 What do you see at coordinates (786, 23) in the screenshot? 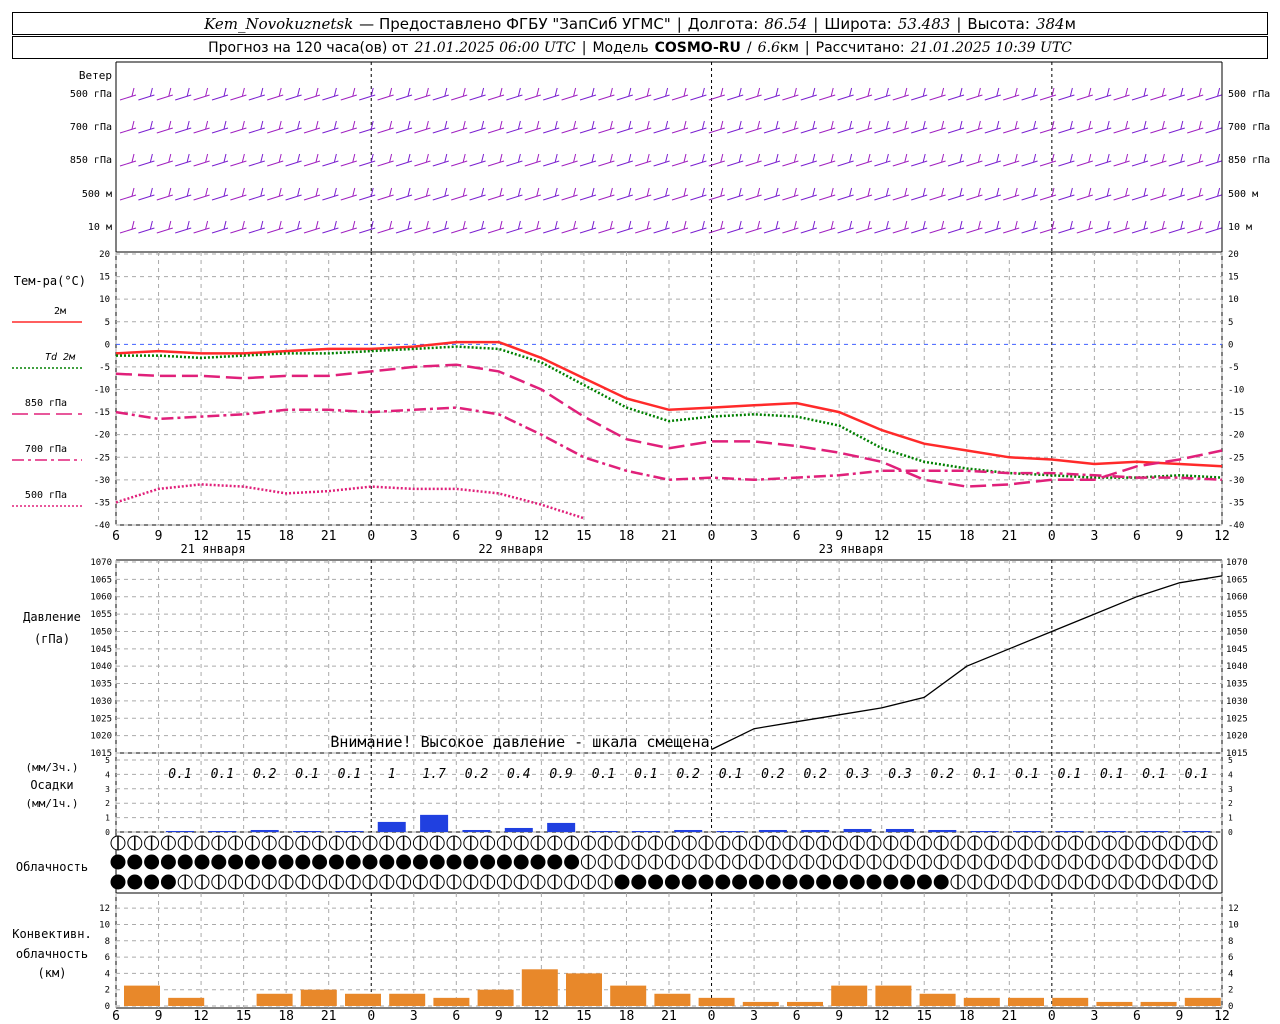
I see `lon-value: 86.54` at bounding box center [786, 23].